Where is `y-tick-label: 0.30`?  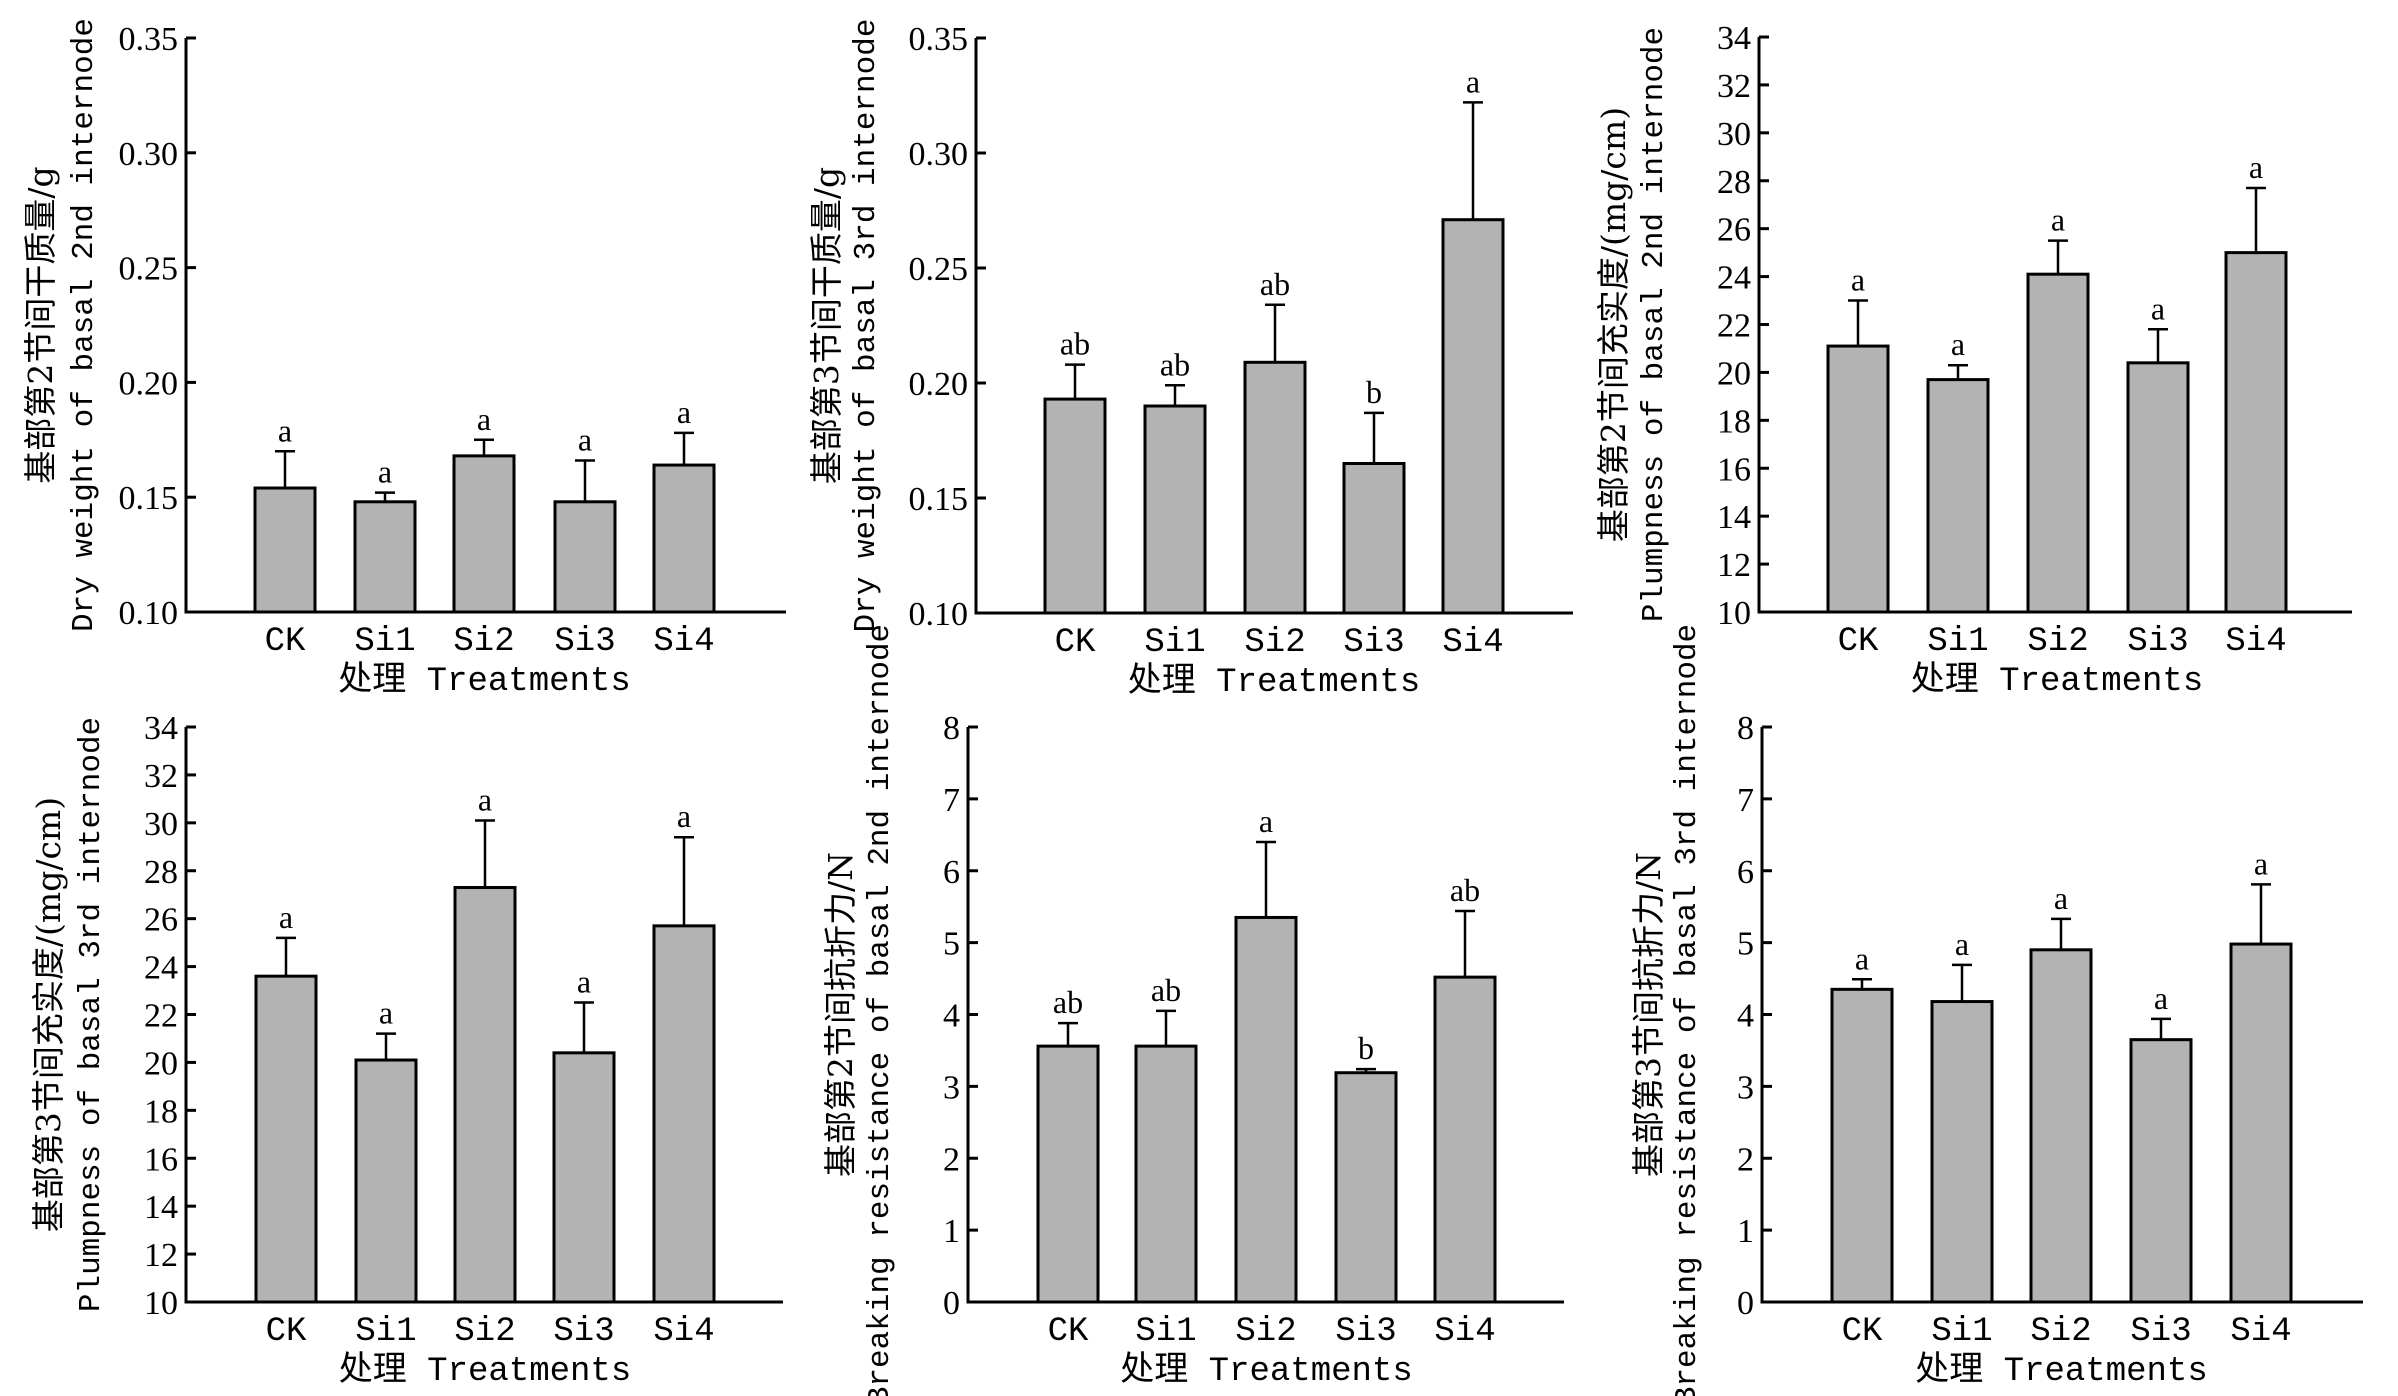 y-tick-label: 0.30 is located at coordinates (149, 154).